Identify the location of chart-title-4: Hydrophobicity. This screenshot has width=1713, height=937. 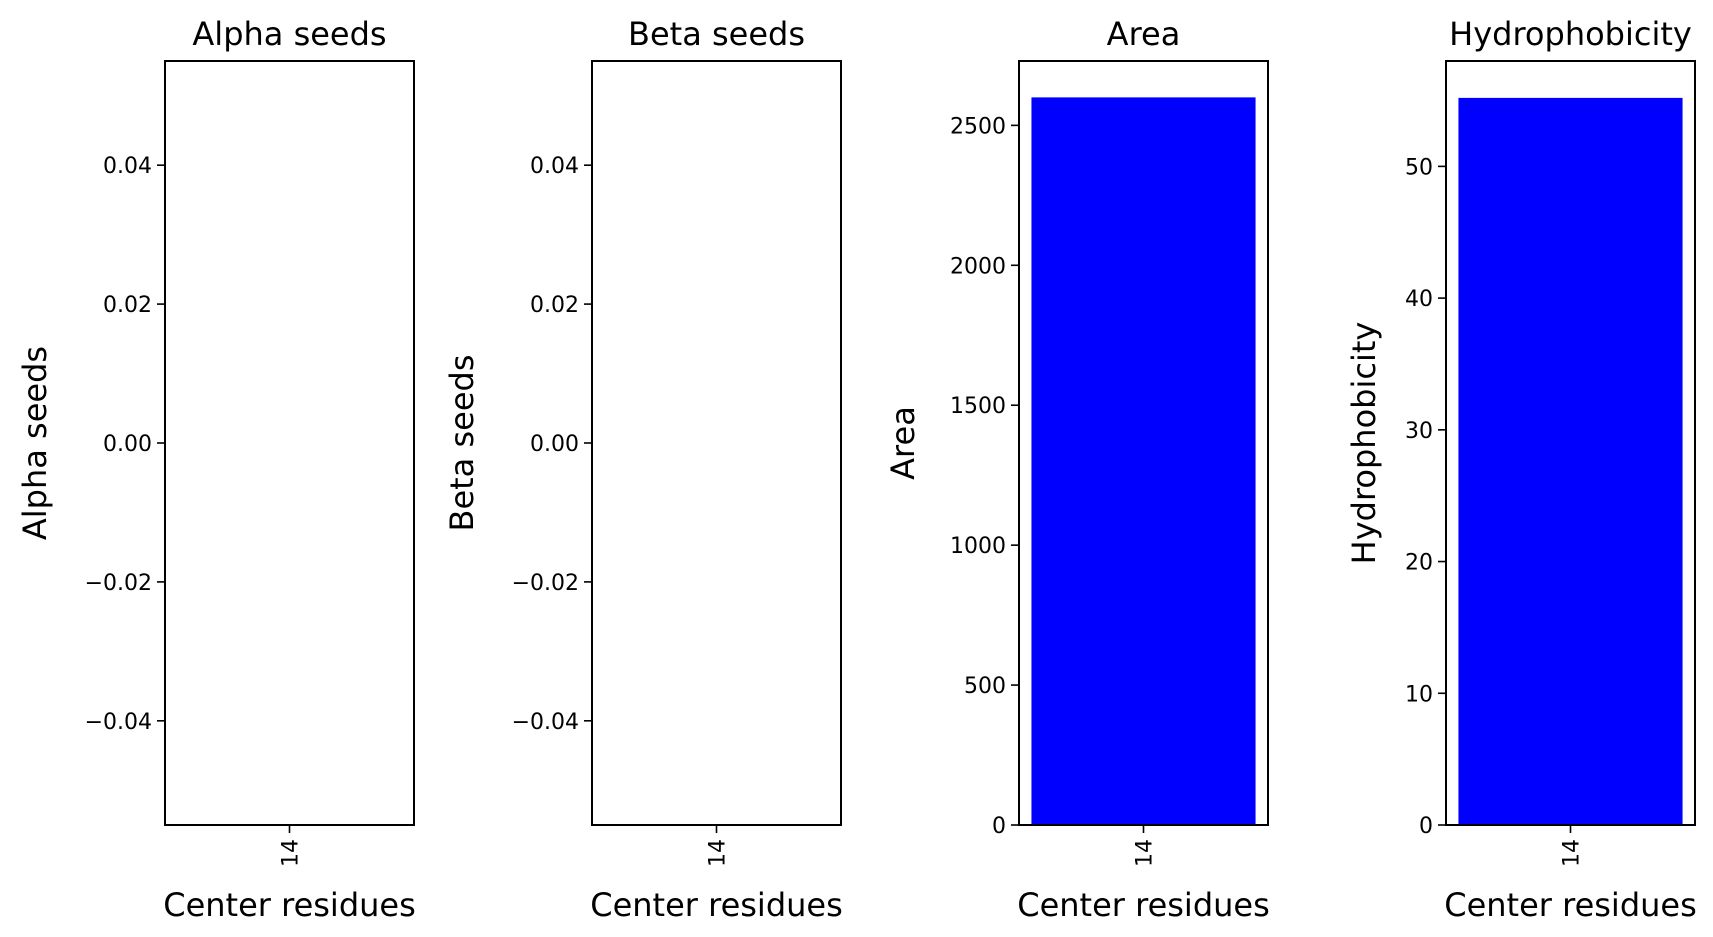
(1570, 34).